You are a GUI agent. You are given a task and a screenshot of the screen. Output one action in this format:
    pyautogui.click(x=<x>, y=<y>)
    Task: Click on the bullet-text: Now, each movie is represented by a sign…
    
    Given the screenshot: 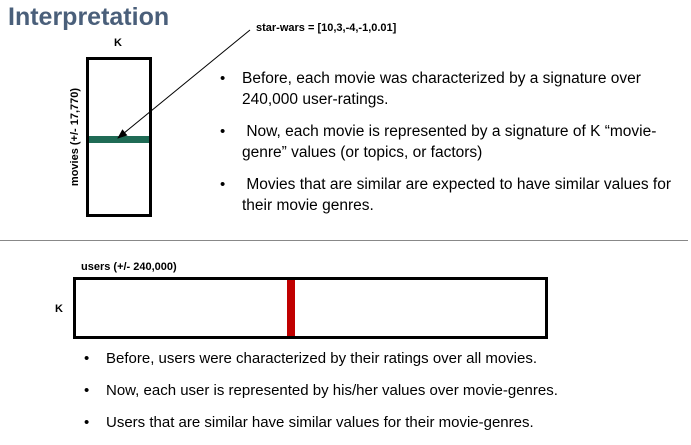 What is the action you would take?
    pyautogui.click(x=449, y=142)
    